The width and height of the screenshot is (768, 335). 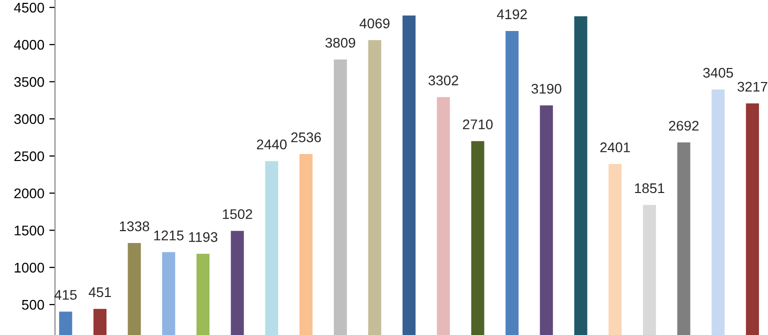 I want to click on data-label: 4069, so click(x=375, y=23).